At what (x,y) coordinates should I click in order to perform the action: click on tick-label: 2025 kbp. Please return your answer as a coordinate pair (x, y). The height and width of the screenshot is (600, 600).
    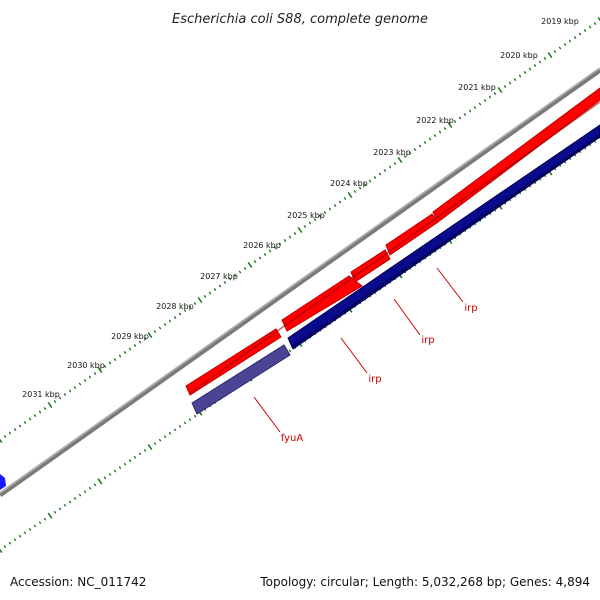
    Looking at the image, I should click on (306, 215).